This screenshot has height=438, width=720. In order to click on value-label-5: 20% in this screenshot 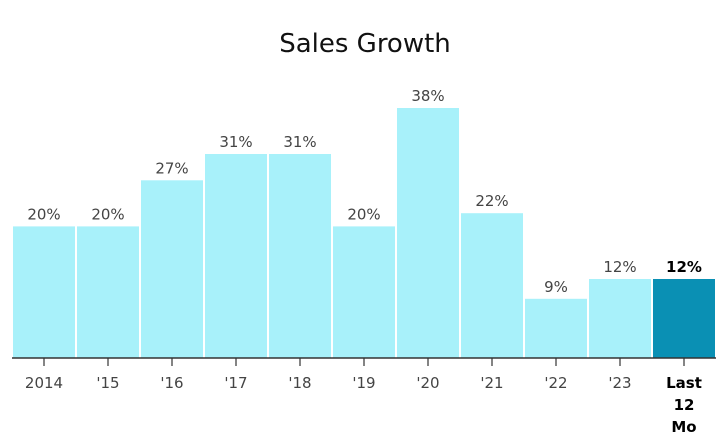, I will do `click(363, 214)`.